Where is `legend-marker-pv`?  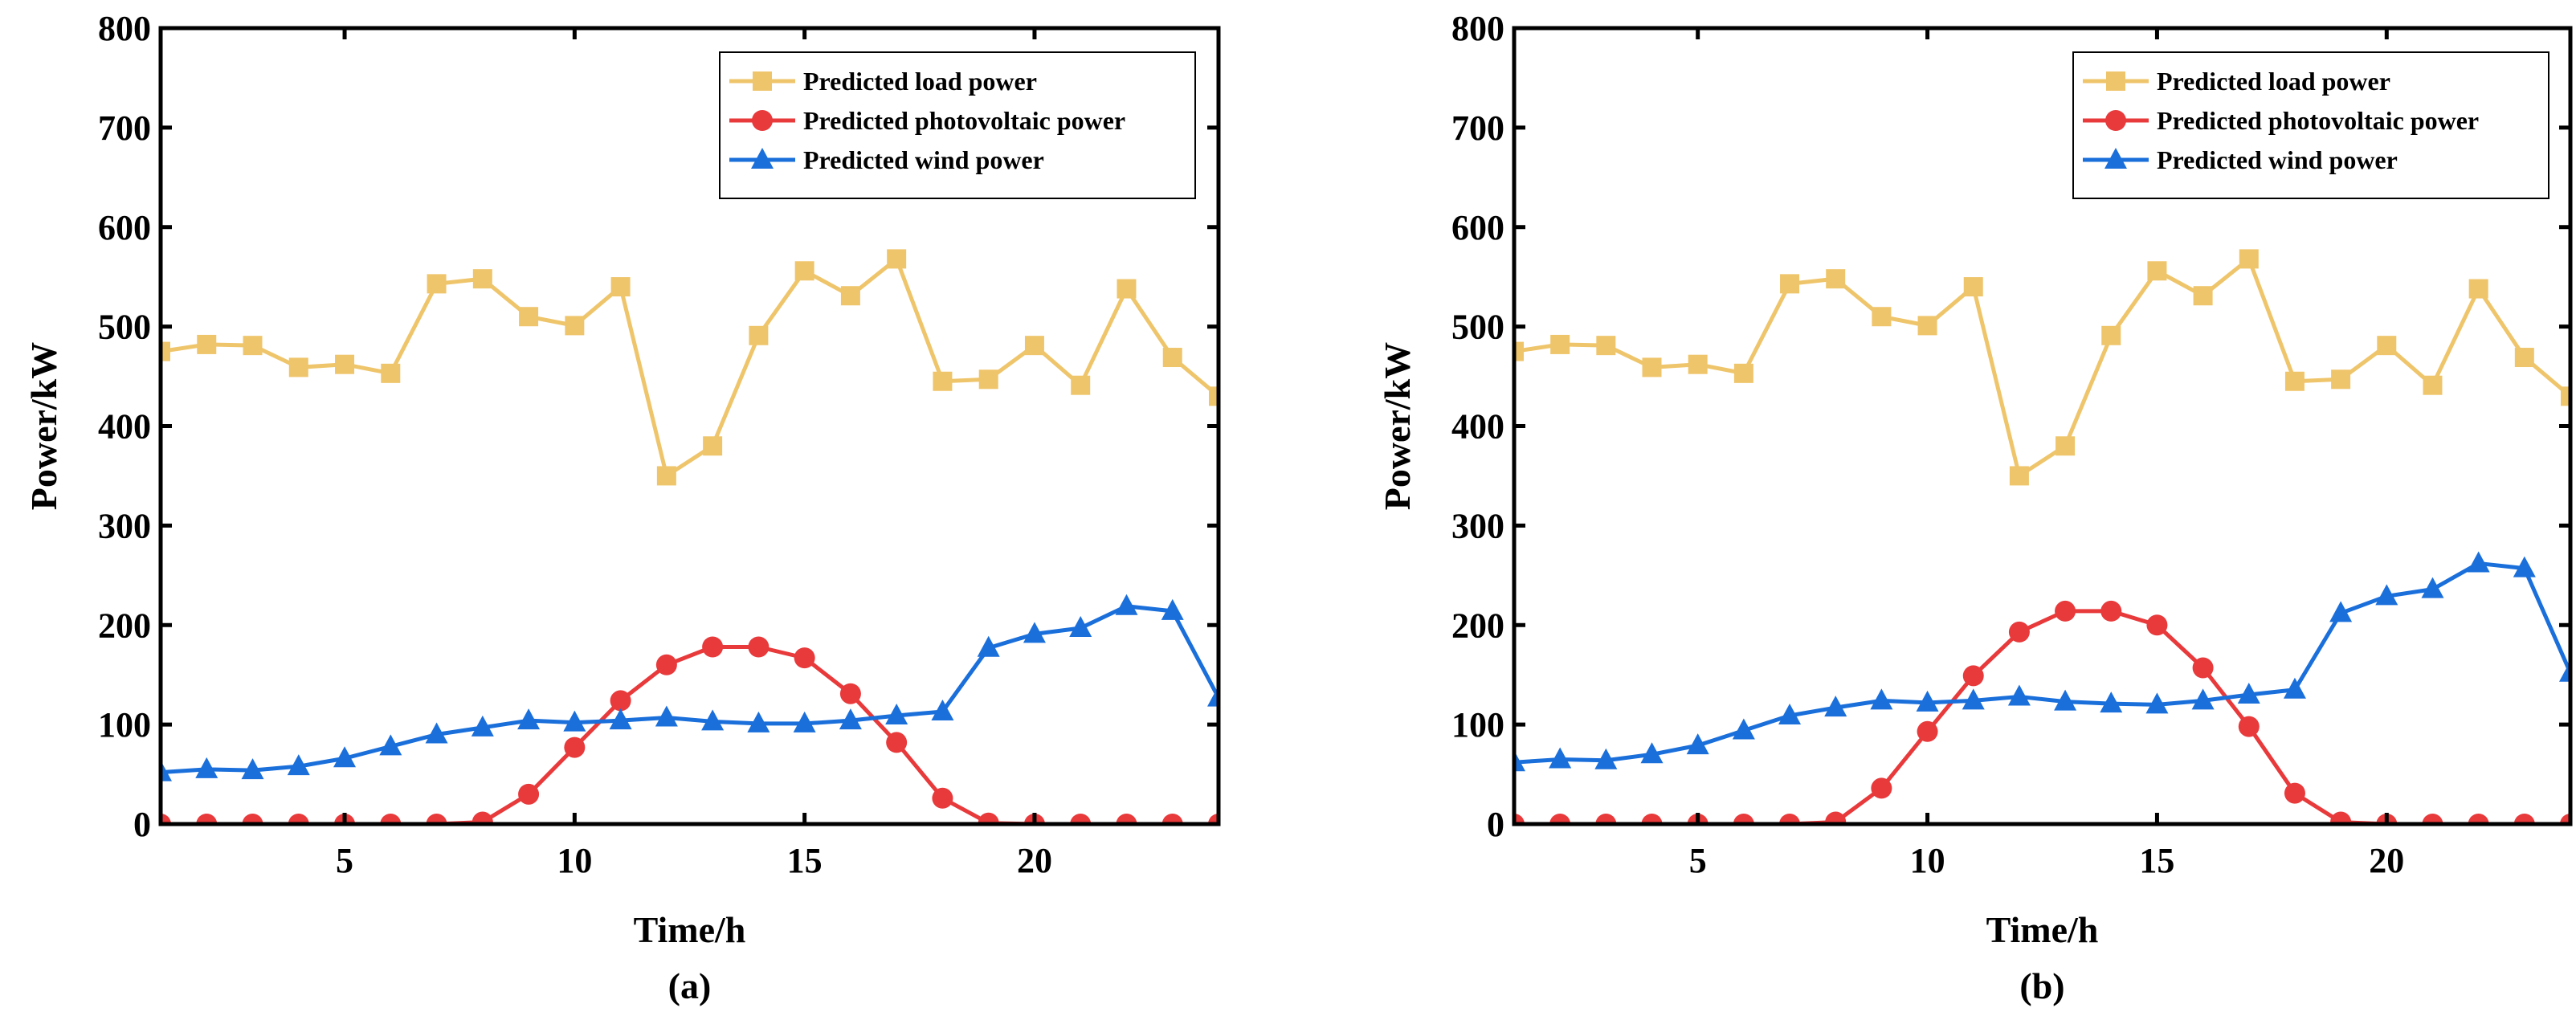 legend-marker-pv is located at coordinates (762, 121).